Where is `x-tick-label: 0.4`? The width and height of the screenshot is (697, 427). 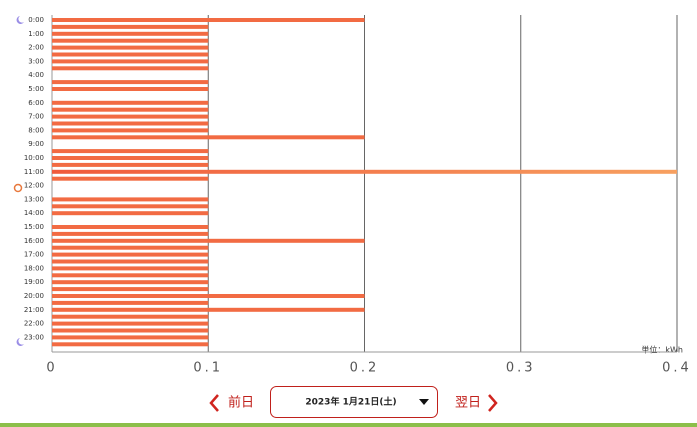 x-tick-label: 0.4 is located at coordinates (677, 368).